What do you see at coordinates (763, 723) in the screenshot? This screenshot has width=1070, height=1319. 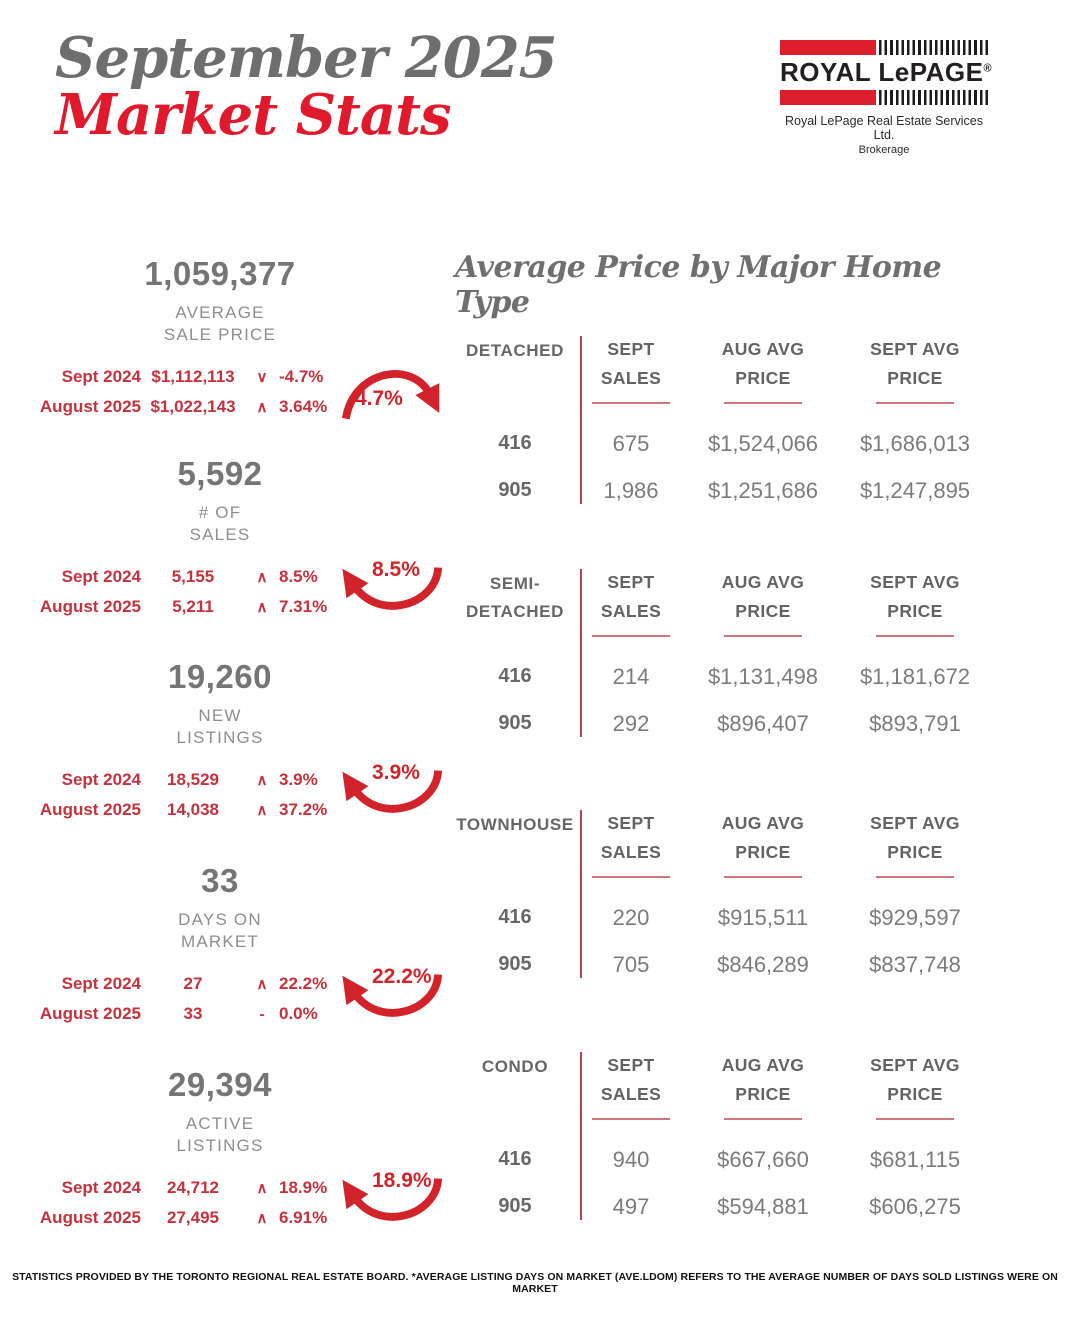 I see `aug-avg-price-value: $896,407` at bounding box center [763, 723].